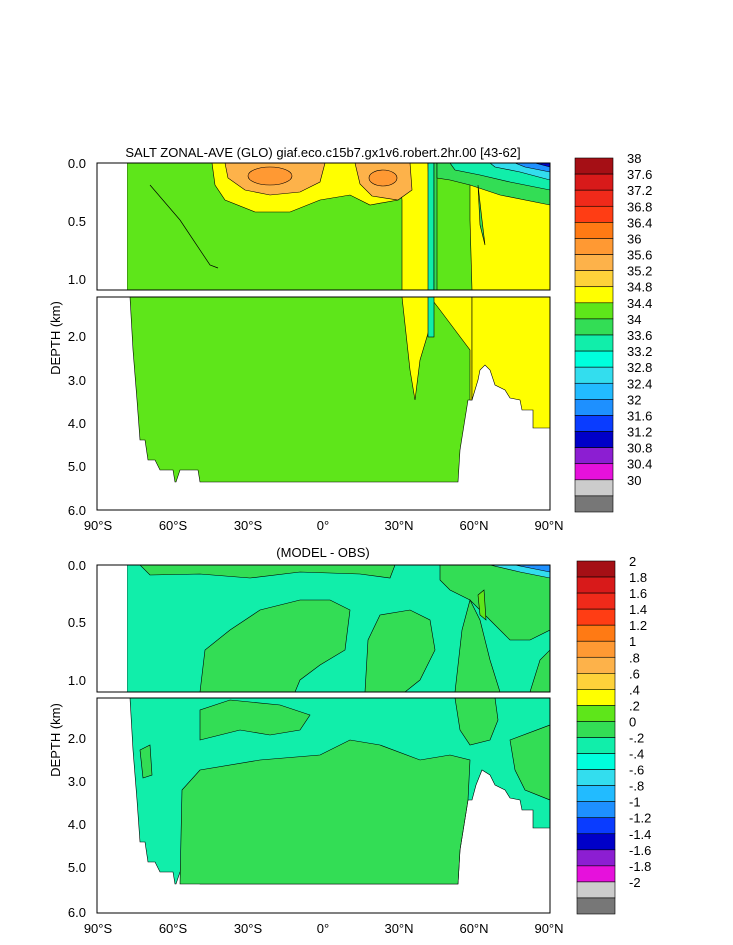 The height and width of the screenshot is (945, 733). What do you see at coordinates (55, 338) in the screenshot?
I see `y-axis-label-top: DEPTH (km)` at bounding box center [55, 338].